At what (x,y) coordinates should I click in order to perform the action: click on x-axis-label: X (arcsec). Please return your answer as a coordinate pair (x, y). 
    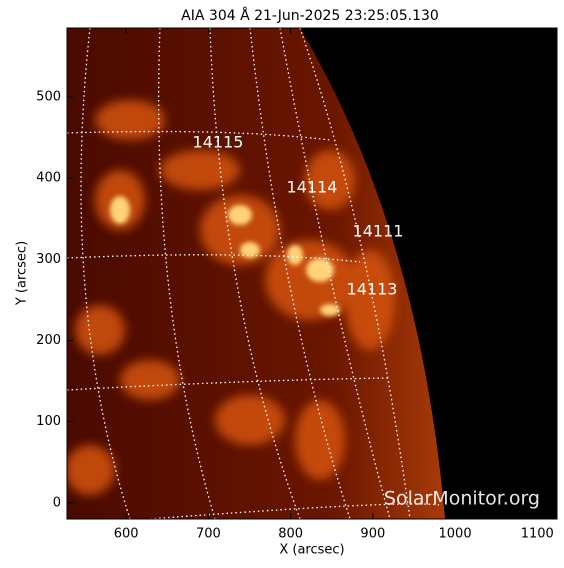
    Looking at the image, I should click on (311, 550).